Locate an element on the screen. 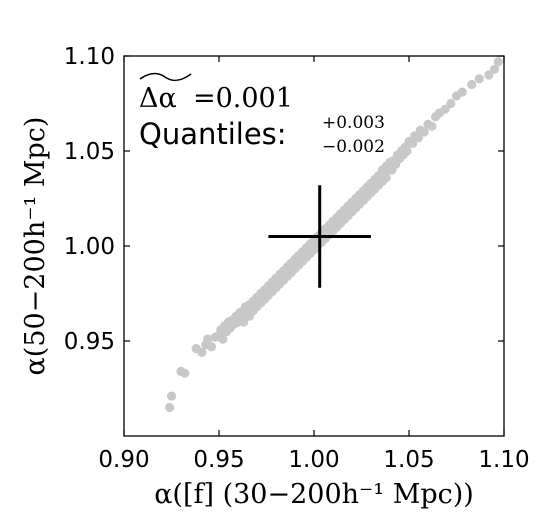 Image resolution: width=560 pixels, height=520 pixels. y-axis-label: α(50−200h⁻¹ Mpc) is located at coordinates (35, 246).